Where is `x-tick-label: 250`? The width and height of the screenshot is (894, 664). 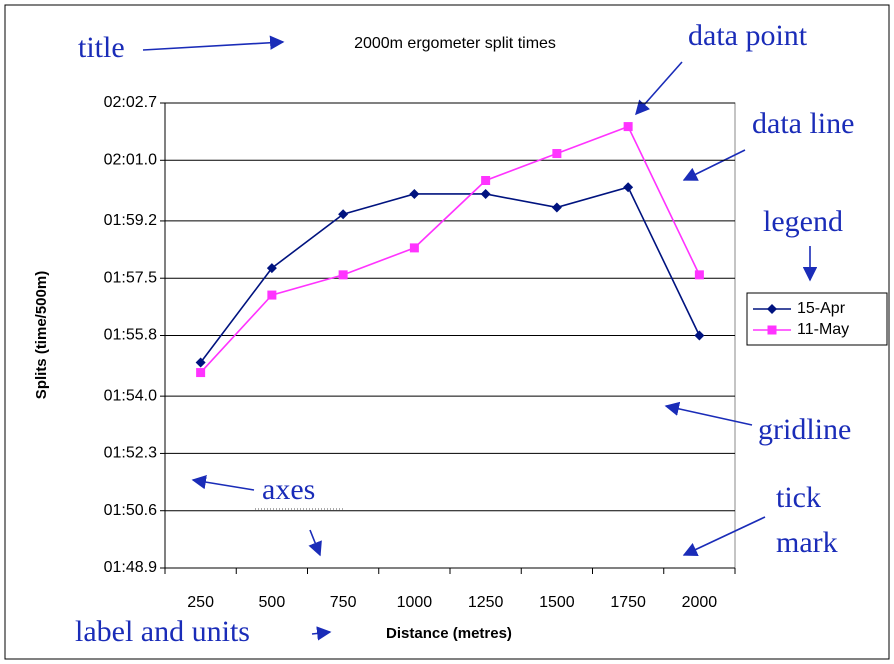 x-tick-label: 250 is located at coordinates (200, 602).